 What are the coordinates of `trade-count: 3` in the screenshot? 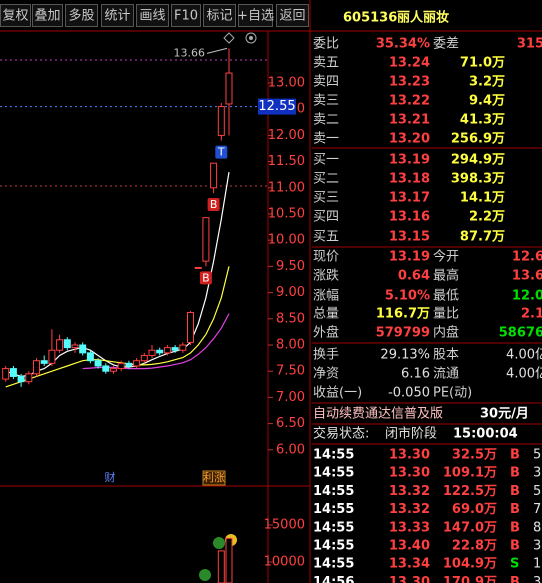 It's located at (537, 546).